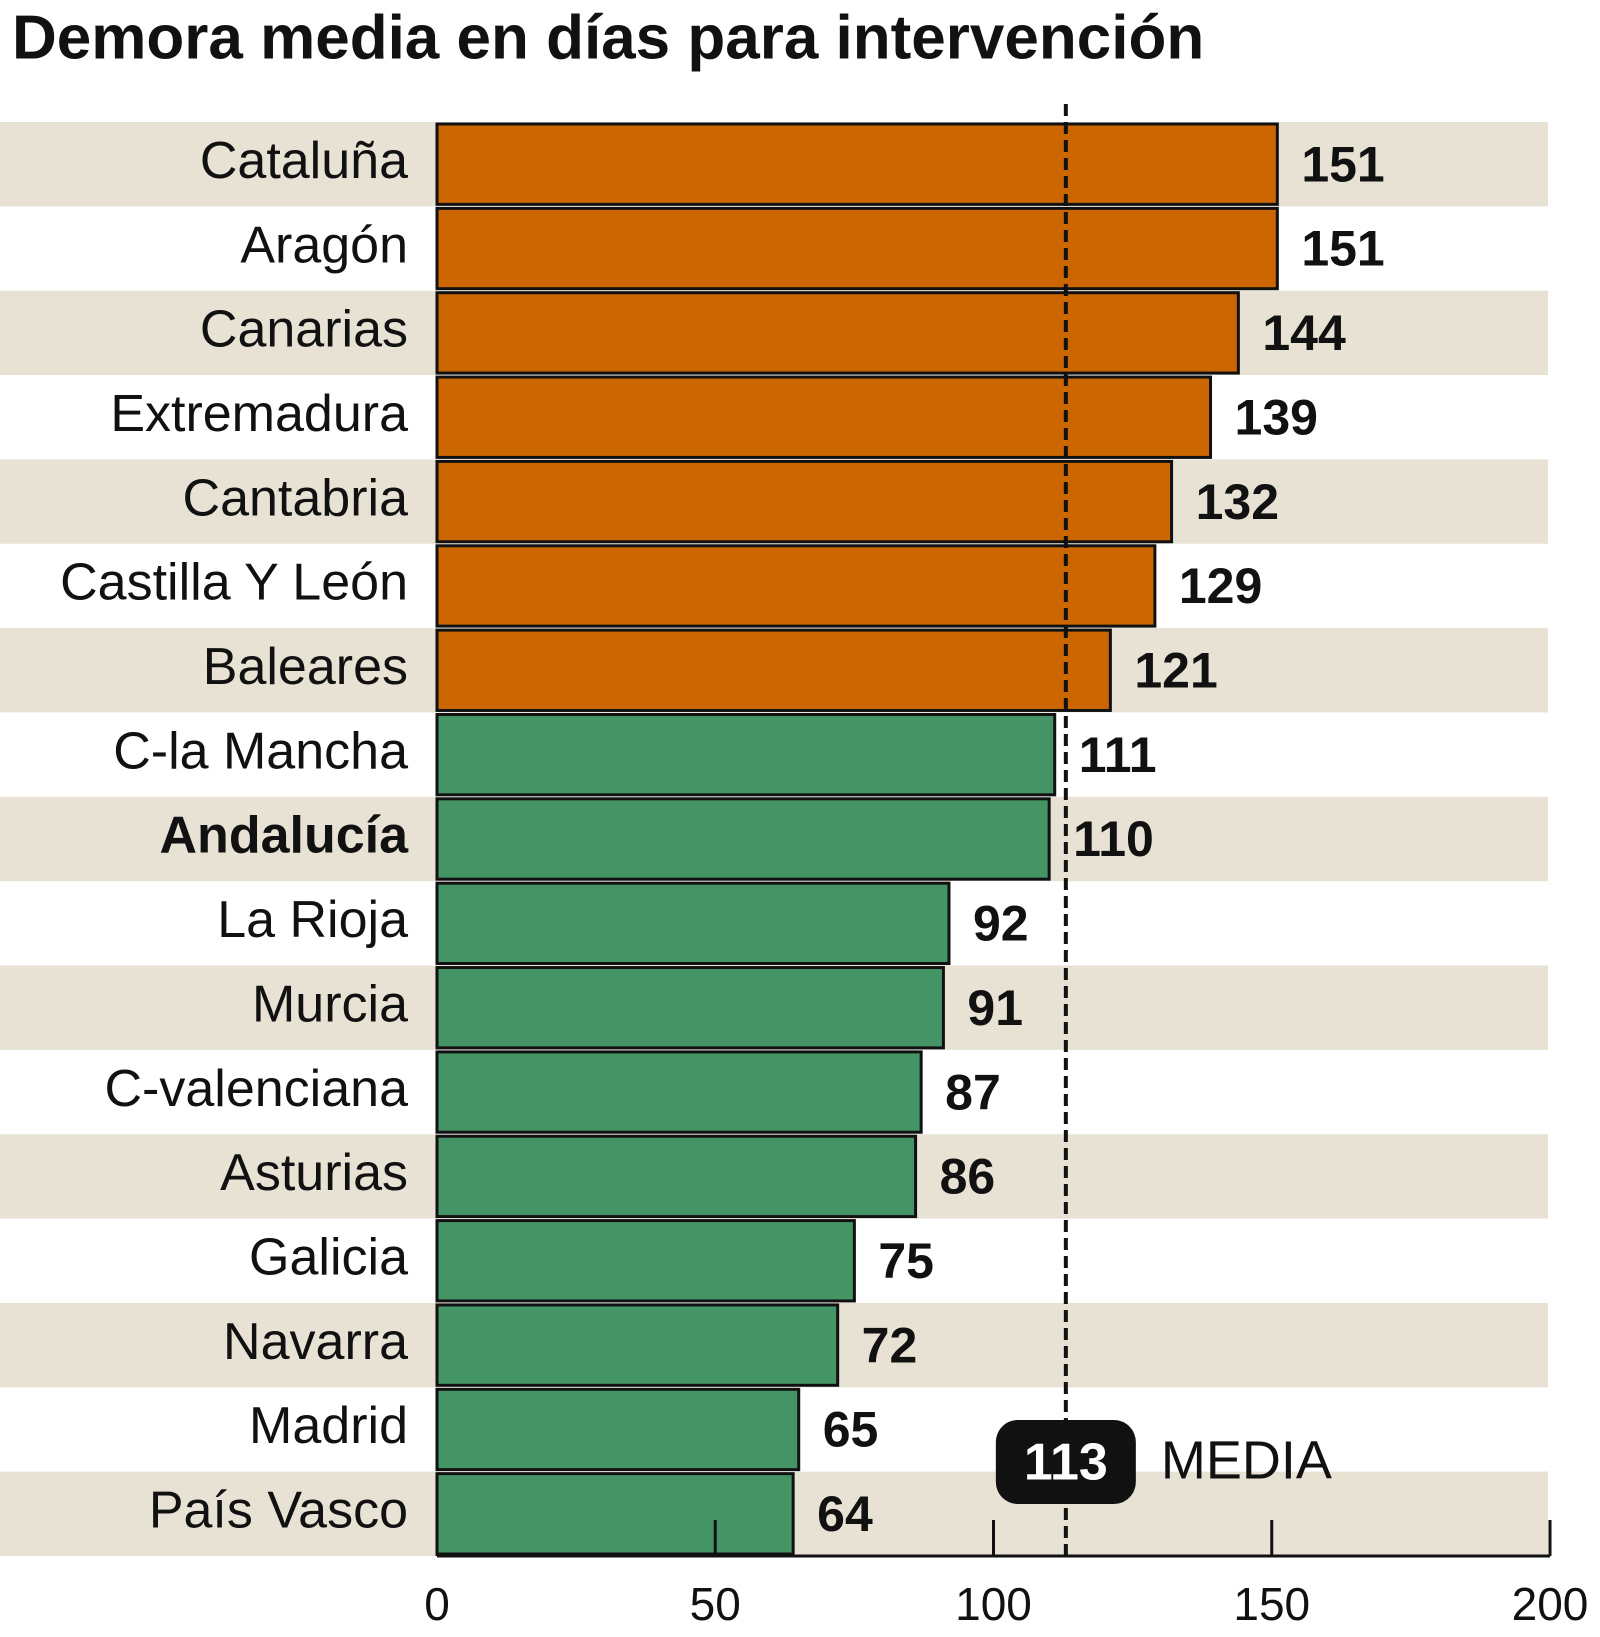  What do you see at coordinates (890, 1345) in the screenshot?
I see `value-label: 72` at bounding box center [890, 1345].